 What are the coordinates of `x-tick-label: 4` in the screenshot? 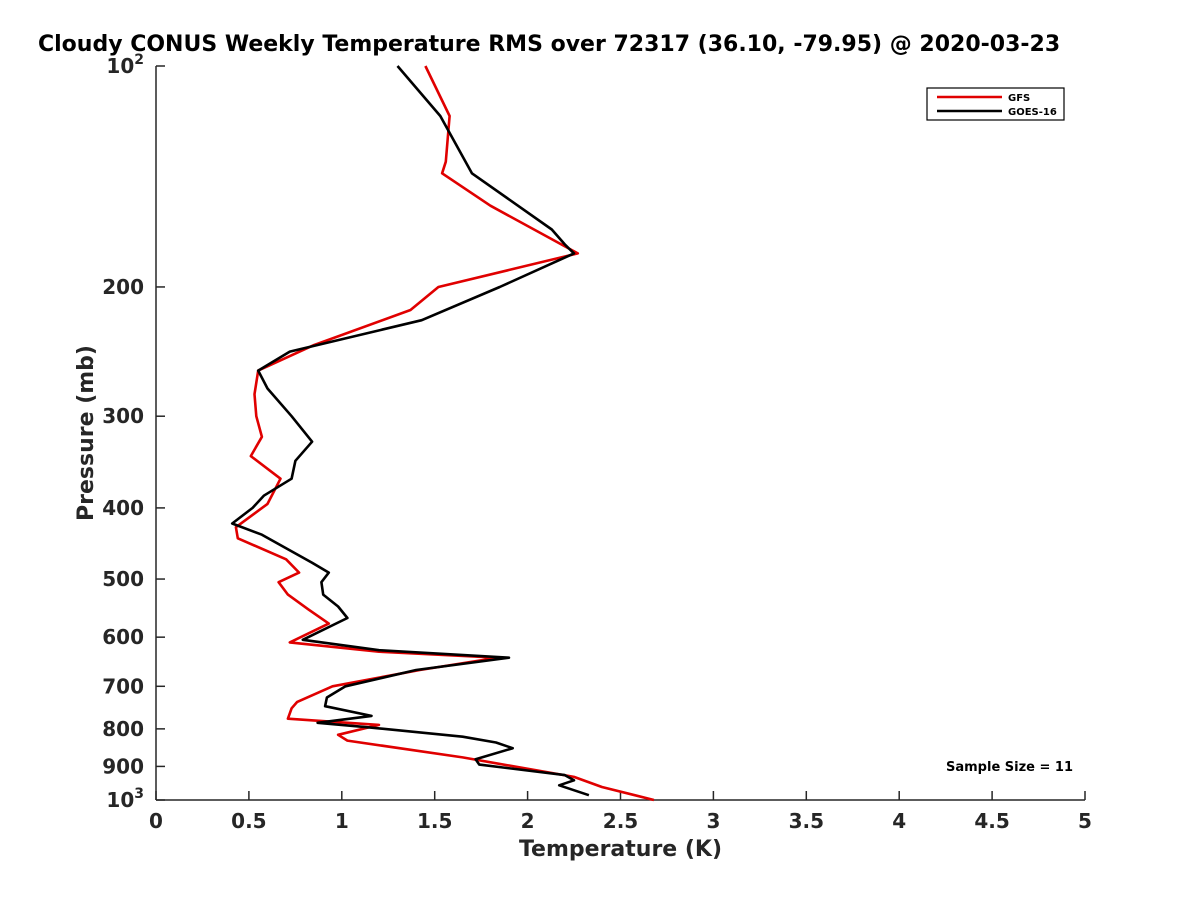 It's located at (899, 821).